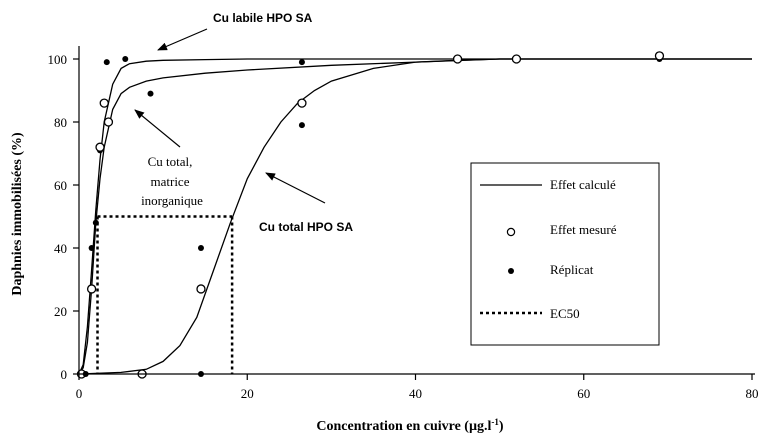  I want to click on x-tick-label: 80, so click(752, 393).